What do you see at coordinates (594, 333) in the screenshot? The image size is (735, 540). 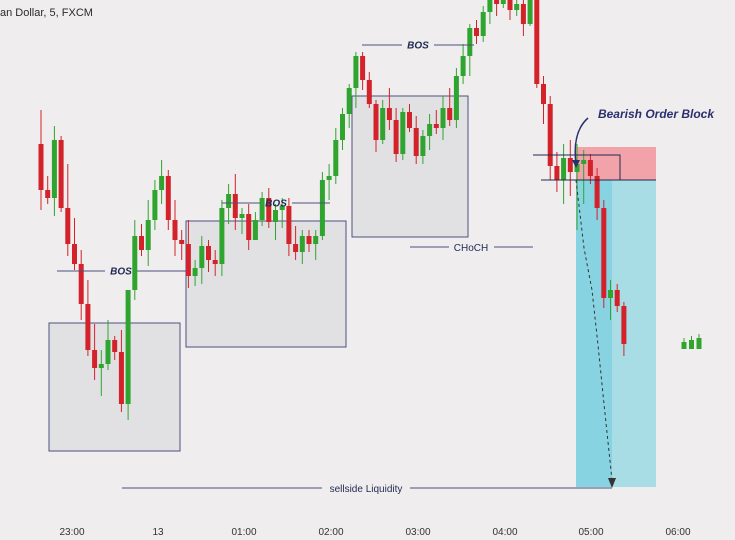 I see `target-zone-strong` at bounding box center [594, 333].